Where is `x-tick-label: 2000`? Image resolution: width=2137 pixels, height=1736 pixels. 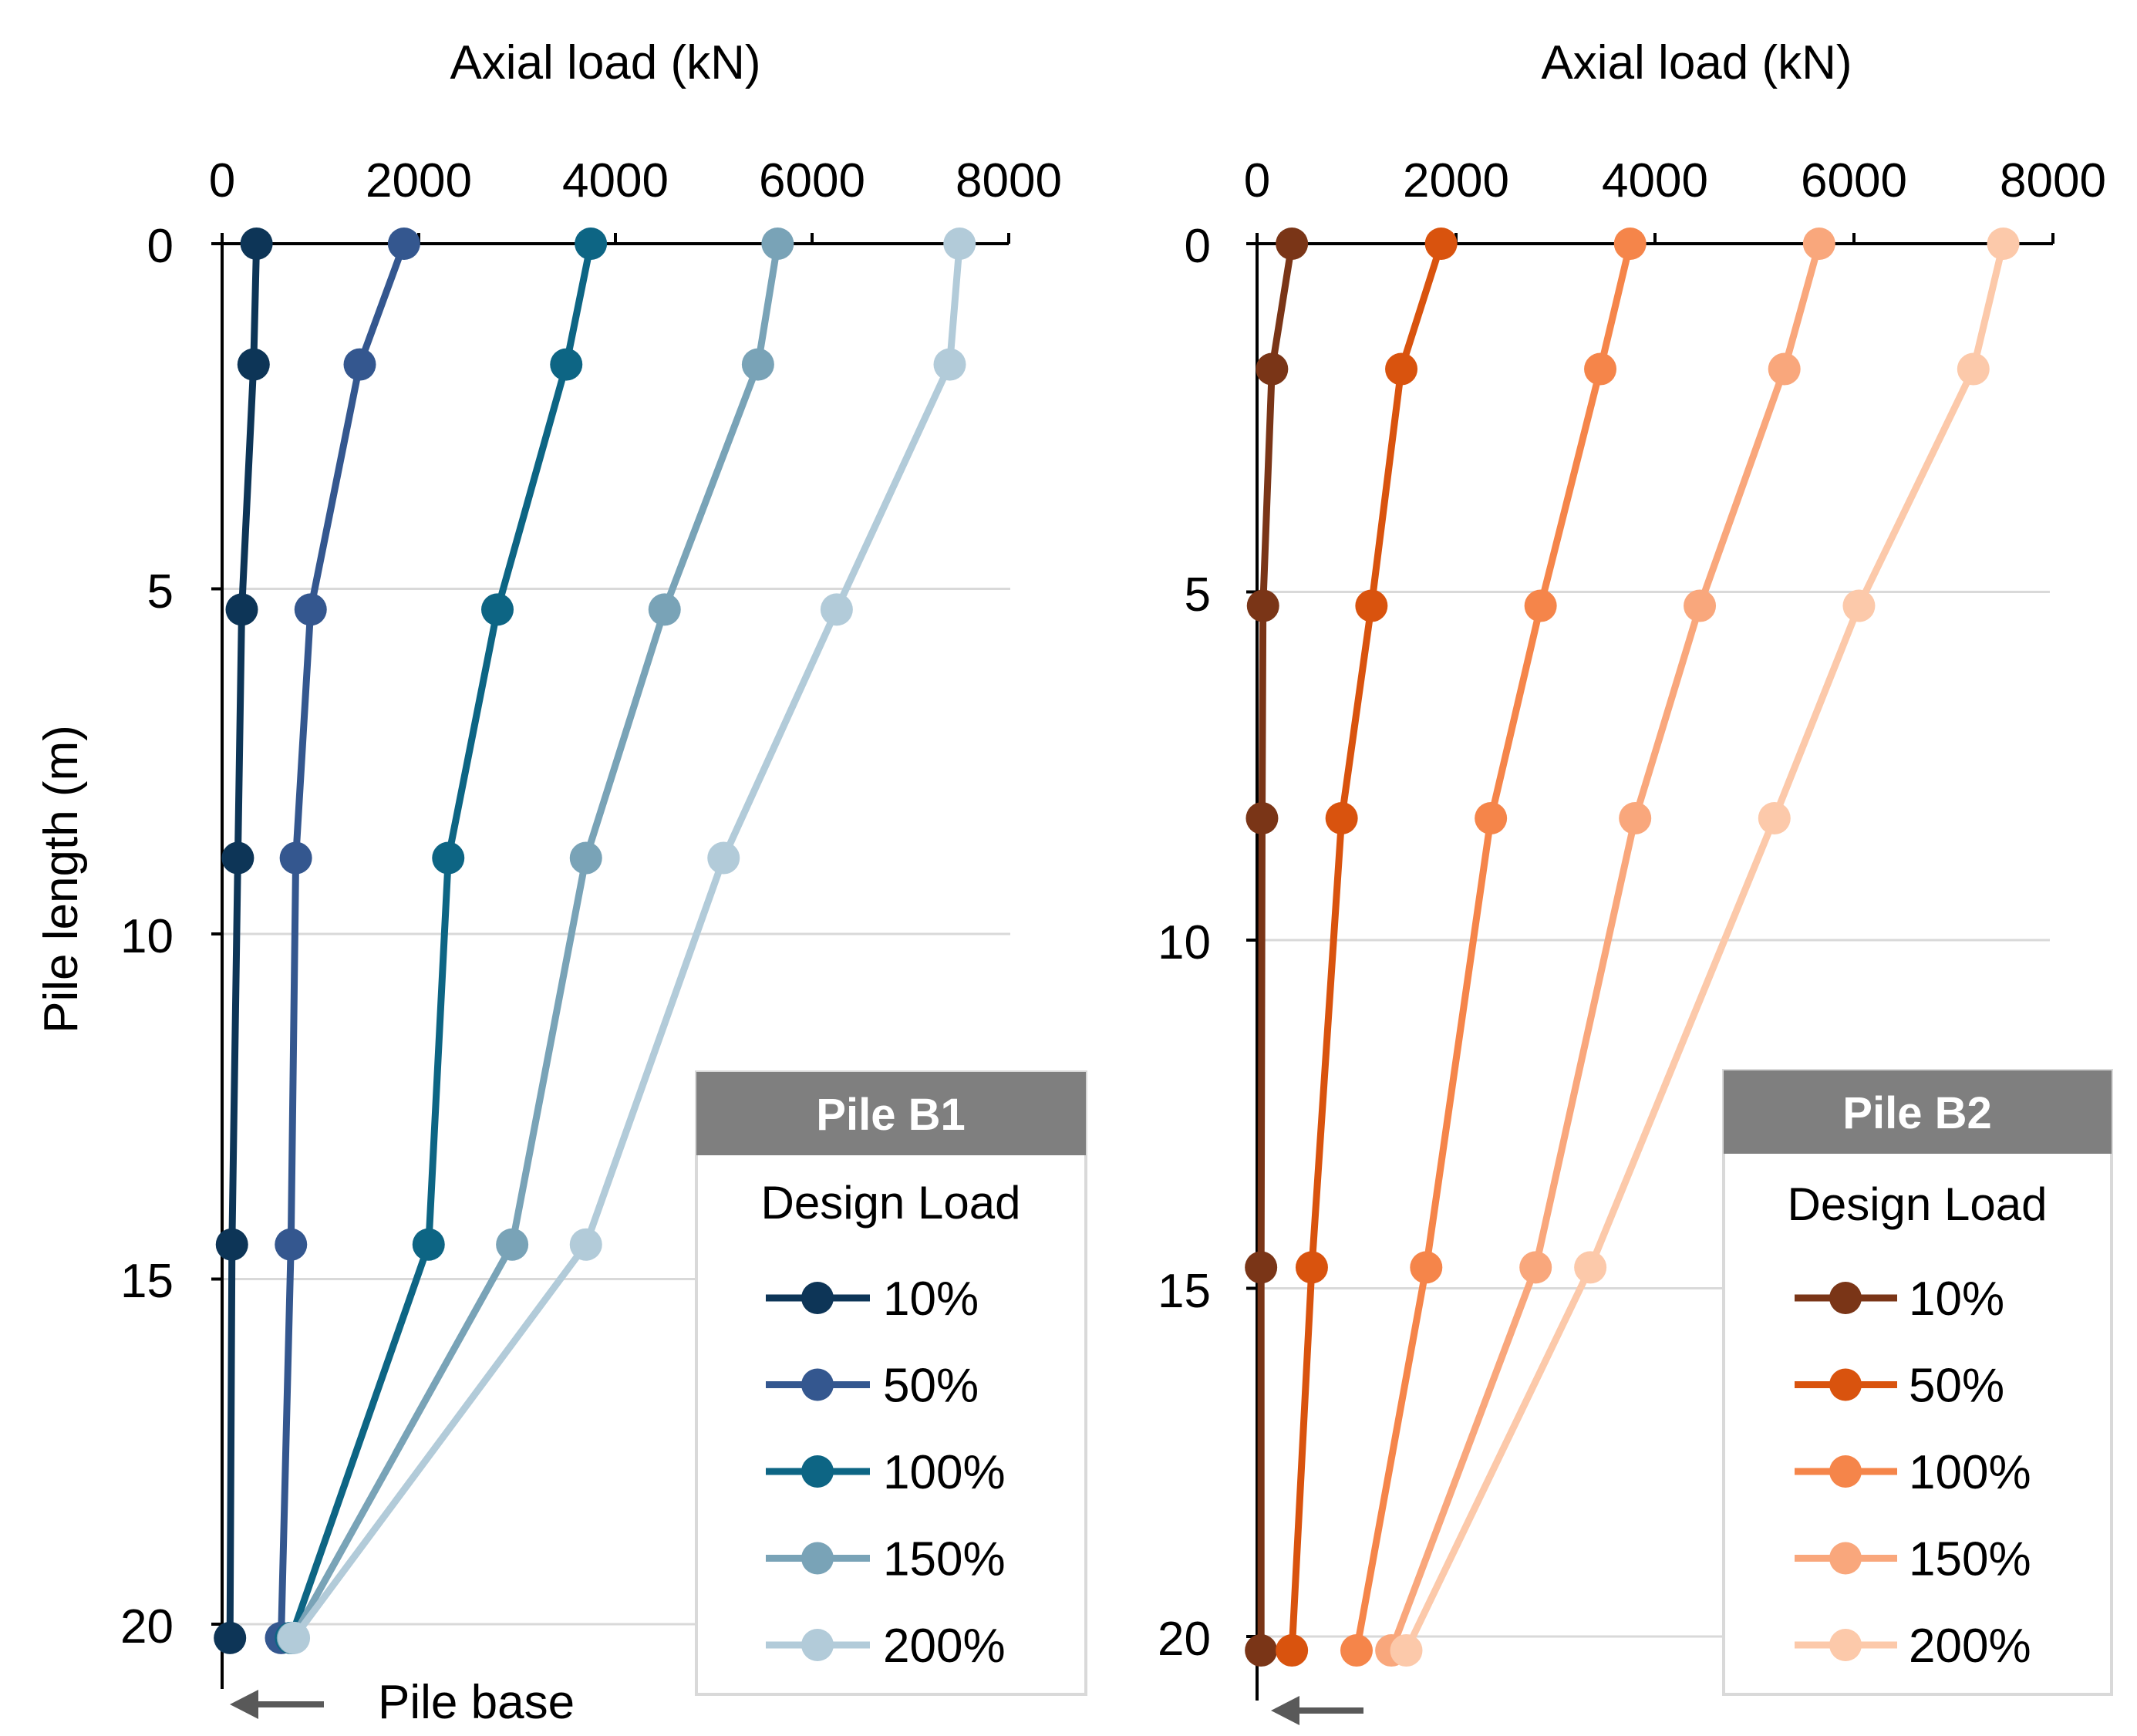 x-tick-label: 2000 is located at coordinates (419, 180).